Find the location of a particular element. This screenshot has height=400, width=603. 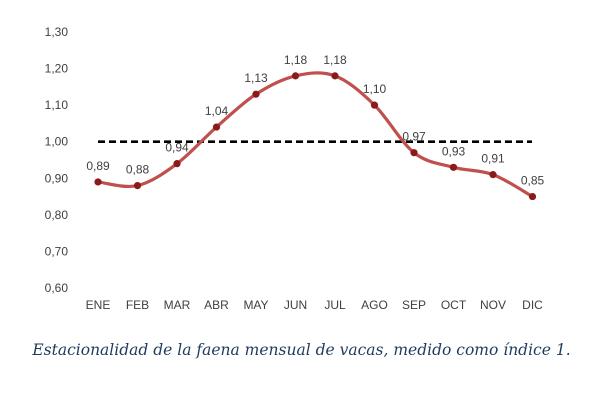

x-tick-label: AGO is located at coordinates (374, 305).